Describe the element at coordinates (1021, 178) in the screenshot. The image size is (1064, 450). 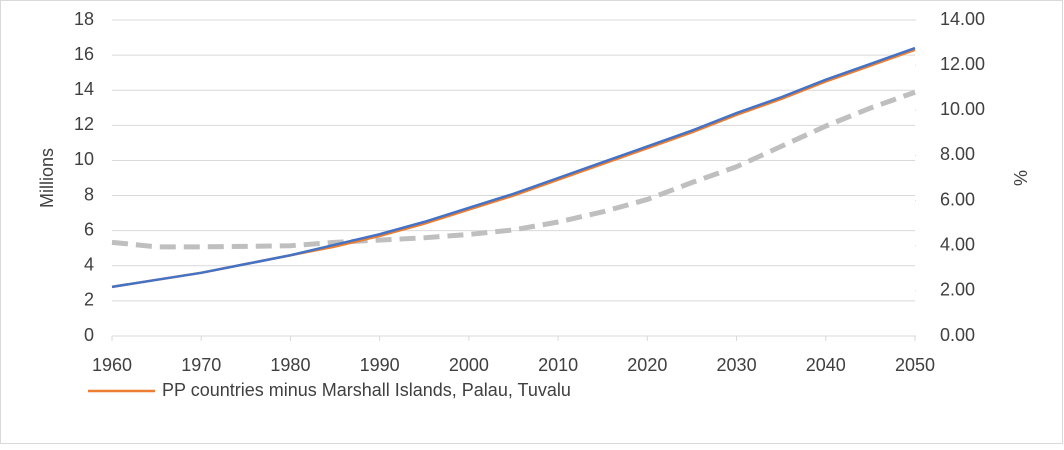
I see `y2-axis-label: %` at that location.